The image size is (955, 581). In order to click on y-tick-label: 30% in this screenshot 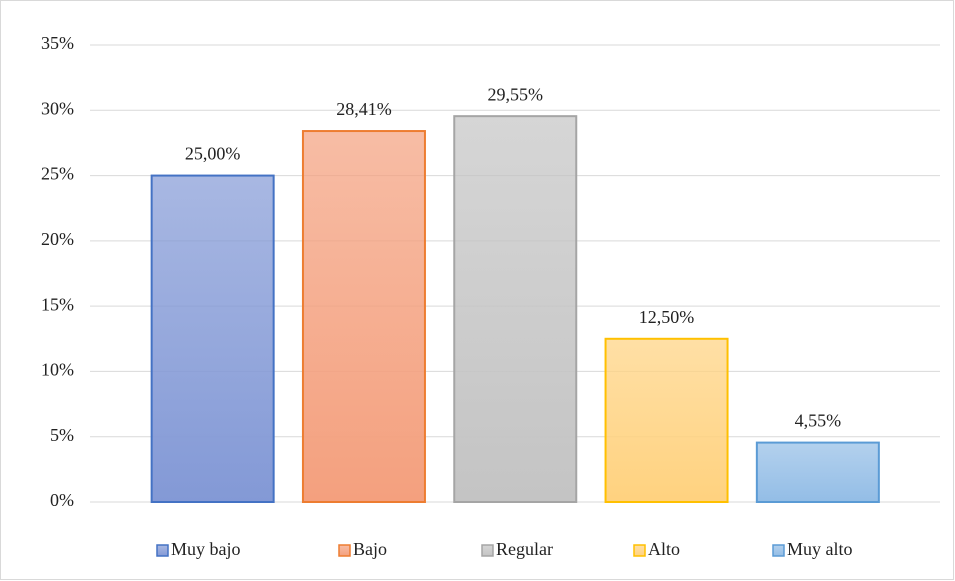, I will do `click(57, 108)`.